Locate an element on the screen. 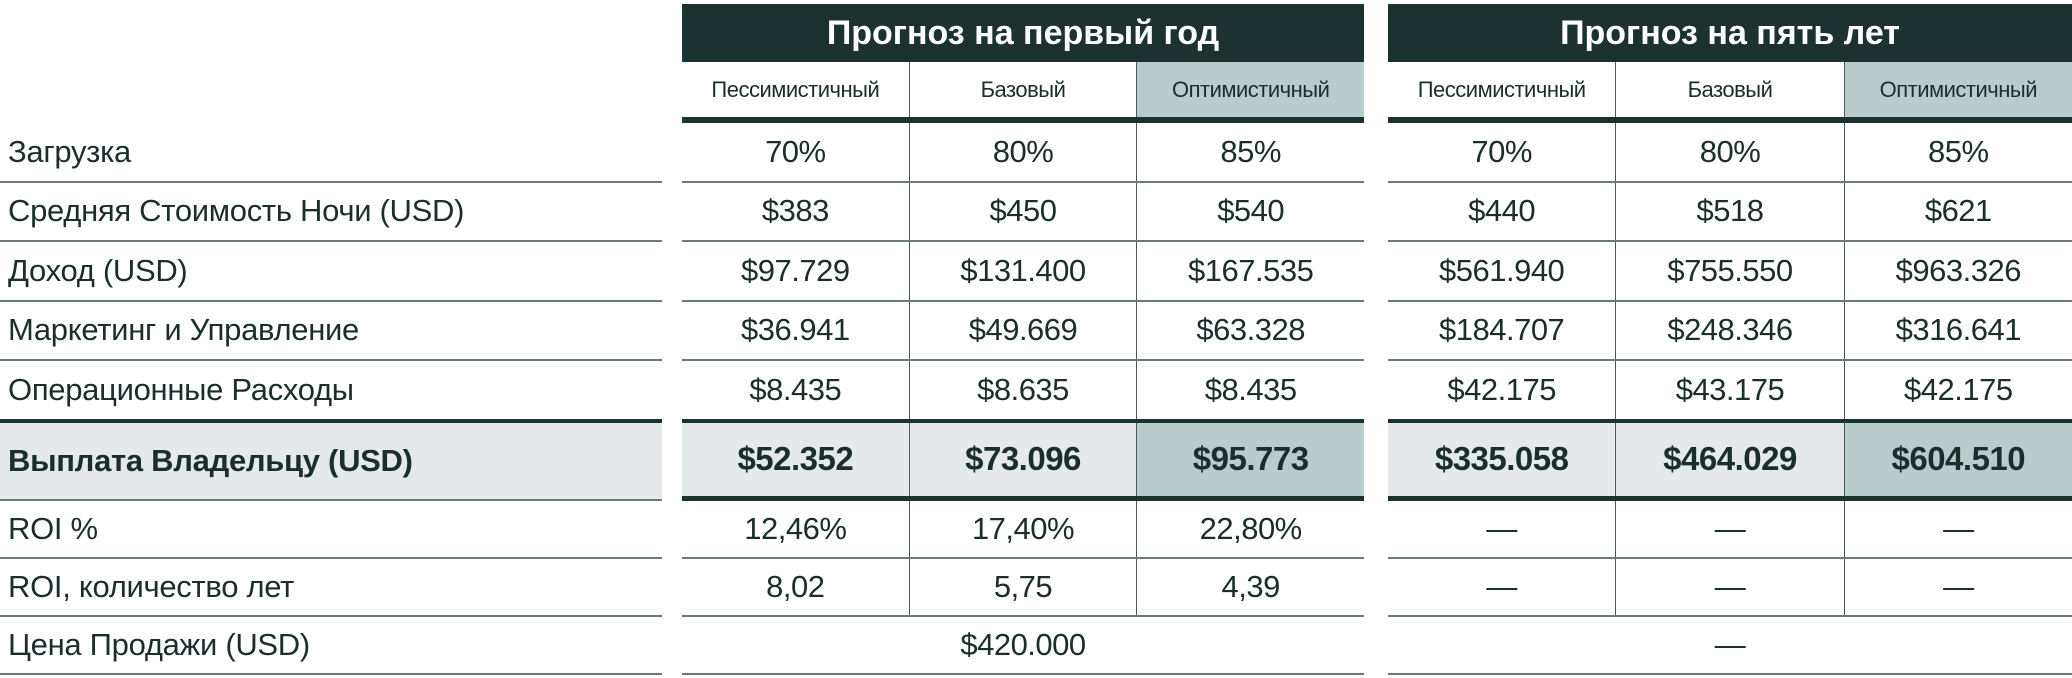 This screenshot has width=2072, height=678. table-cell: $755.550 is located at coordinates (1730, 271).